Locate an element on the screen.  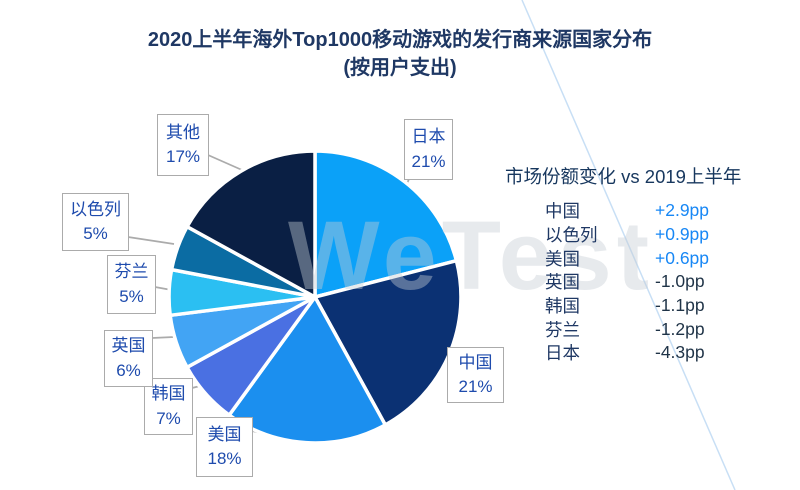
share-change-row: 英国 -1.0pp is located at coordinates (655, 282).